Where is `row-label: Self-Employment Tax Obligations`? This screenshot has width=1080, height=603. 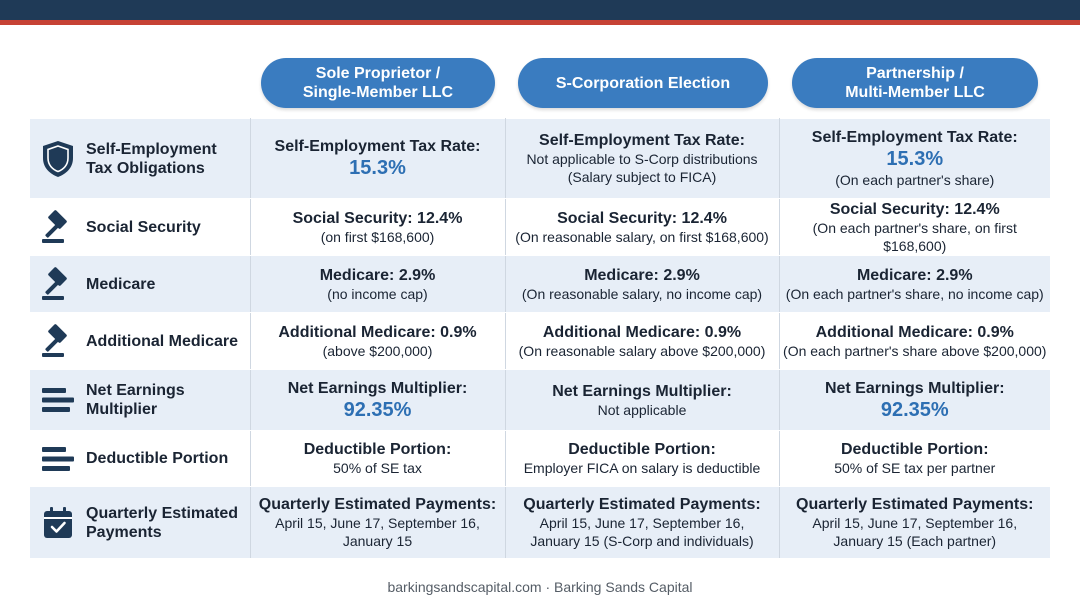
row-label: Self-Employment Tax Obligations is located at coordinates (151, 158).